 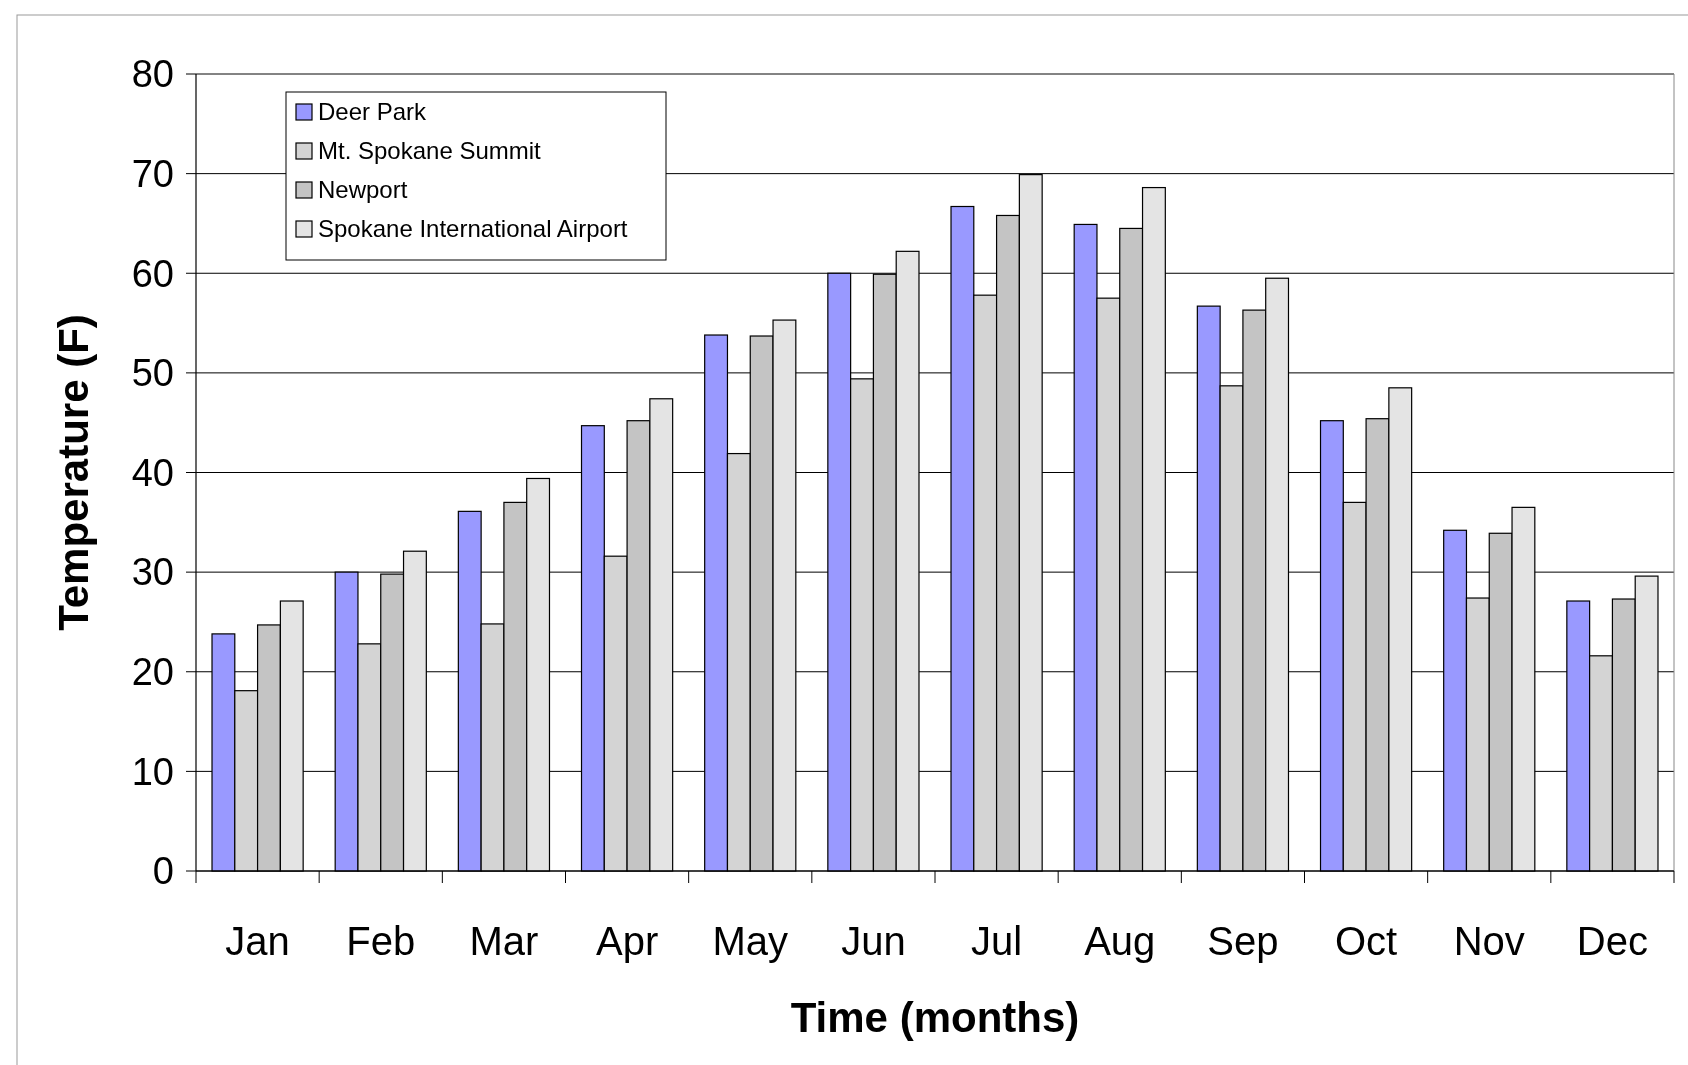 I want to click on y-tick-label: 0, so click(x=163, y=871).